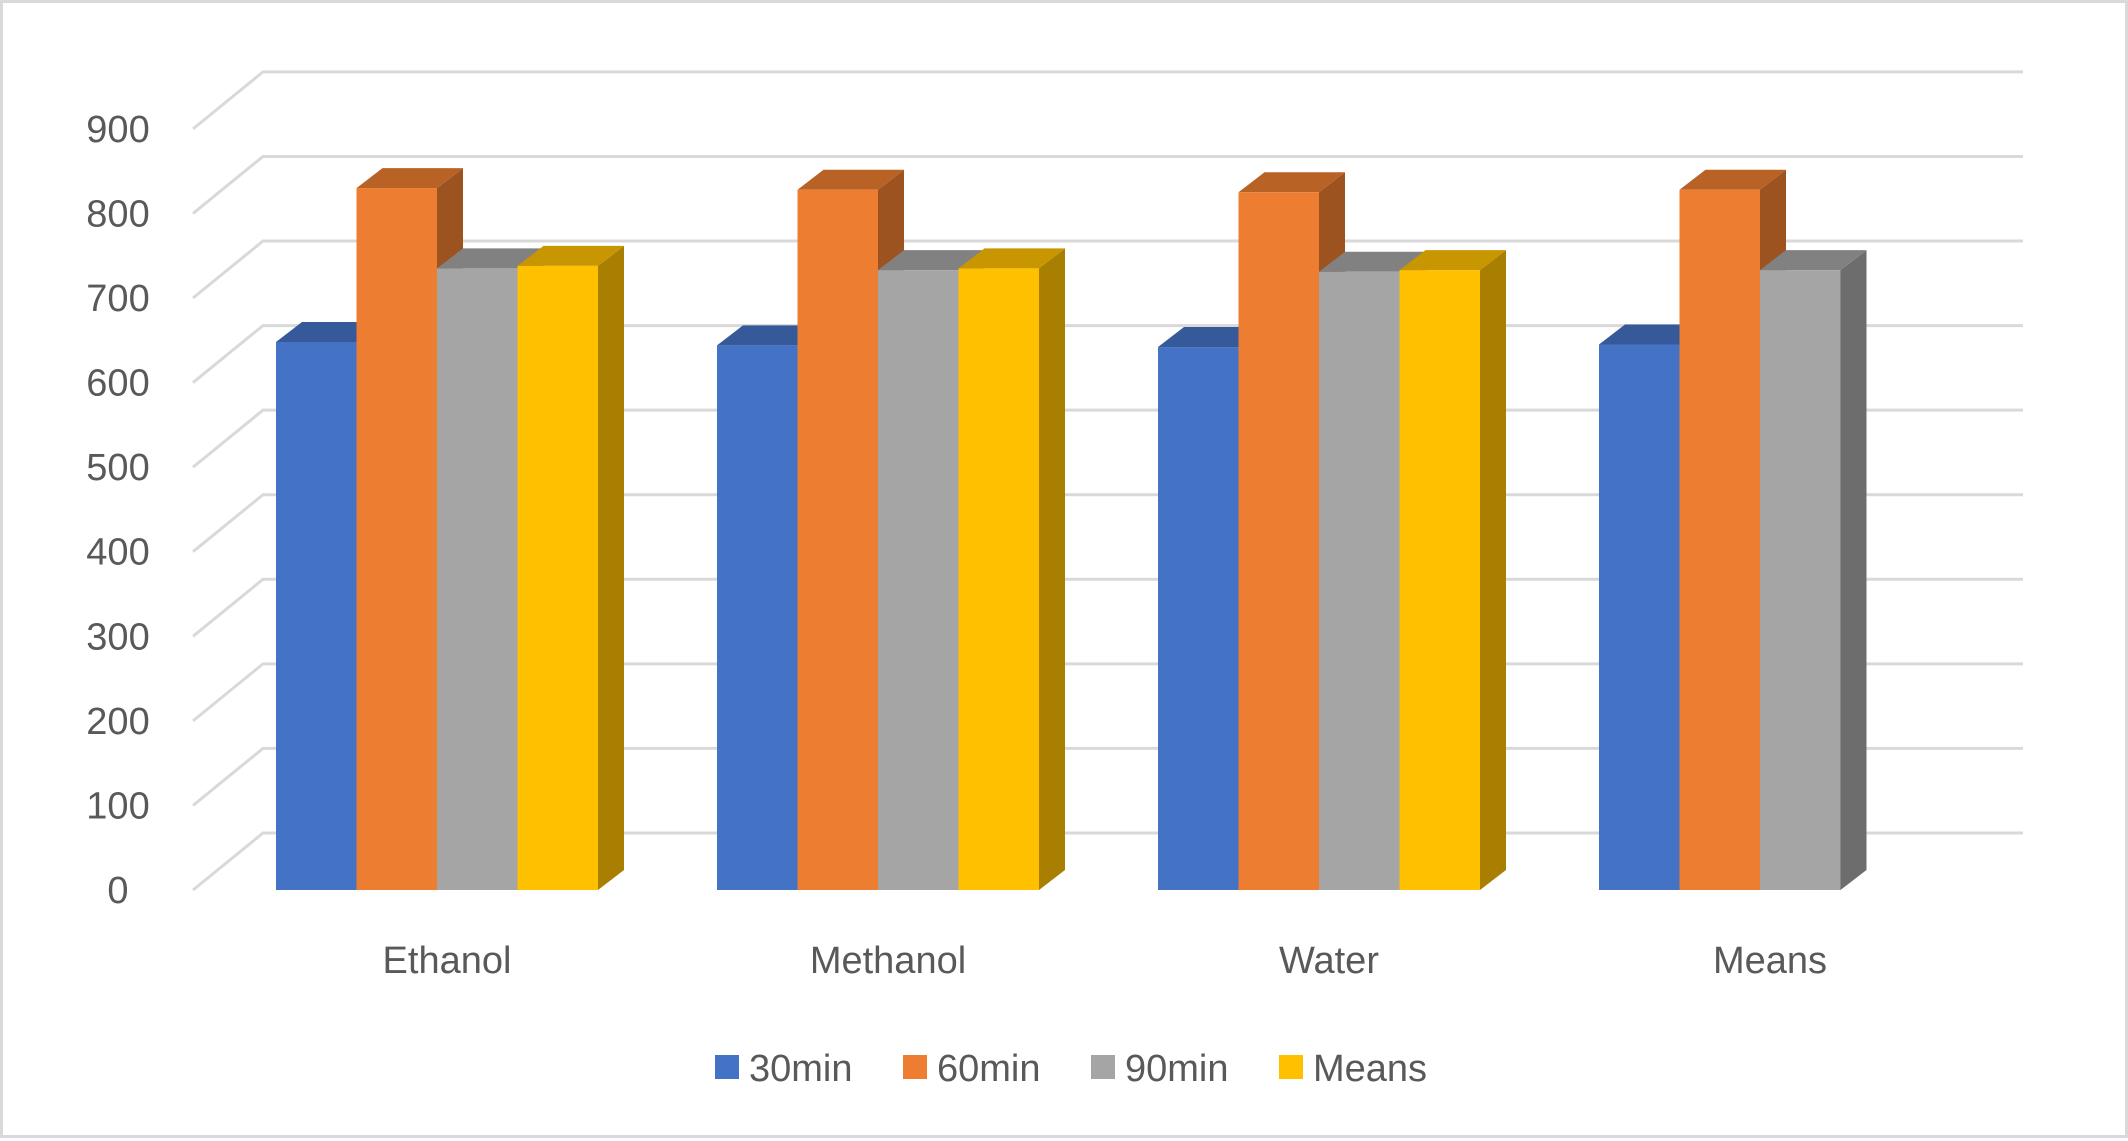  I want to click on y-tick-label: 300, so click(117, 637).